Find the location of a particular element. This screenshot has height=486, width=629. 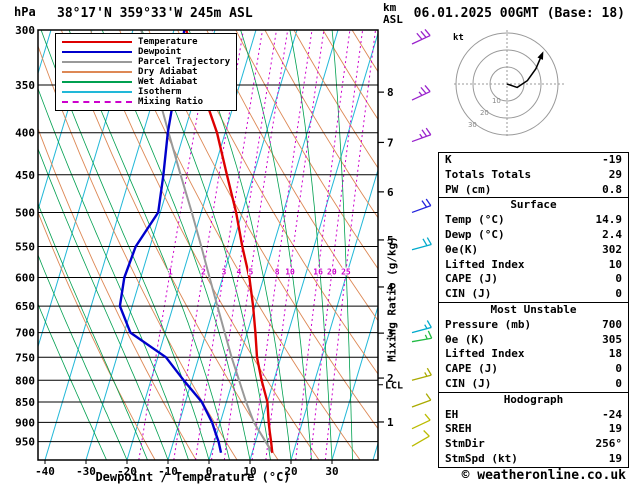

wind-barb-half-feather is located at coordinates (426, 326).